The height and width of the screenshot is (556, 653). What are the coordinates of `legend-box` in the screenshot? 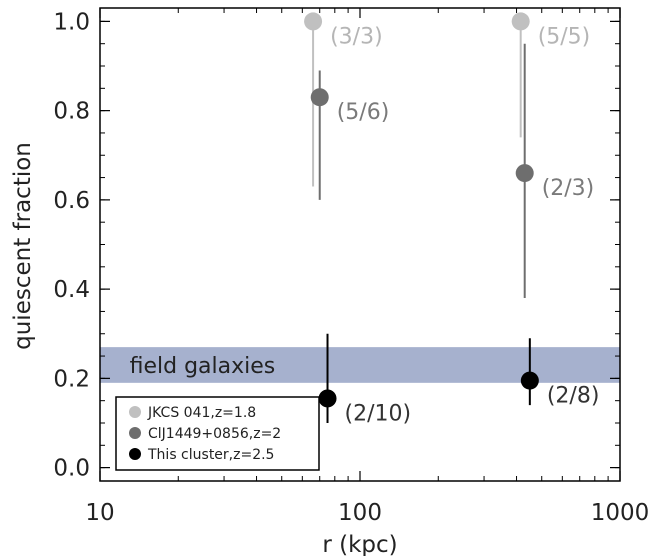 It's located at (217, 433).